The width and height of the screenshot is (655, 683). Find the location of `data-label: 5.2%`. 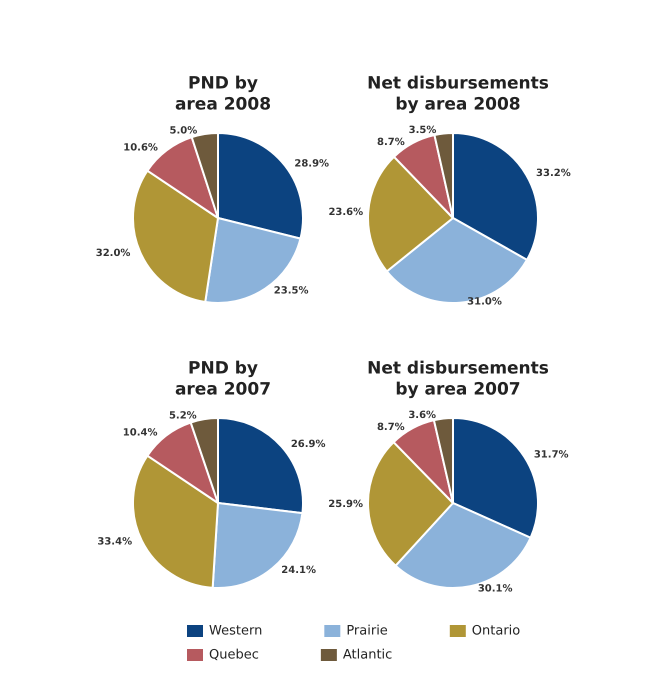

data-label: 5.2% is located at coordinates (182, 416).